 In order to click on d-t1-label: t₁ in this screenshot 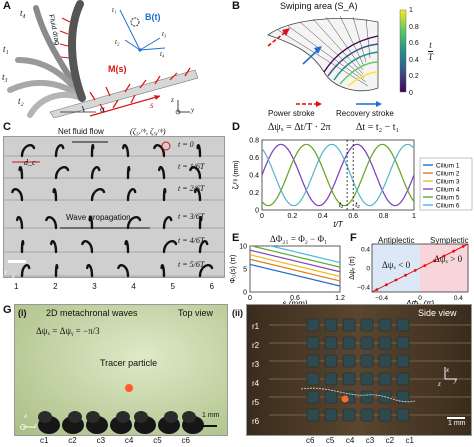, I will do `click(341, 205)`.